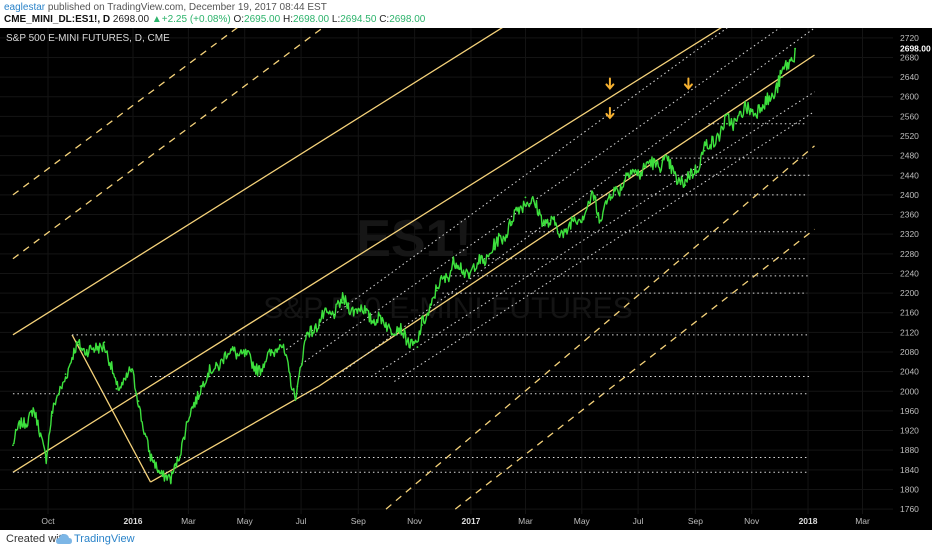 The width and height of the screenshot is (932, 550). Describe the element at coordinates (909, 450) in the screenshot. I see `y-tick-label: 1880` at that location.